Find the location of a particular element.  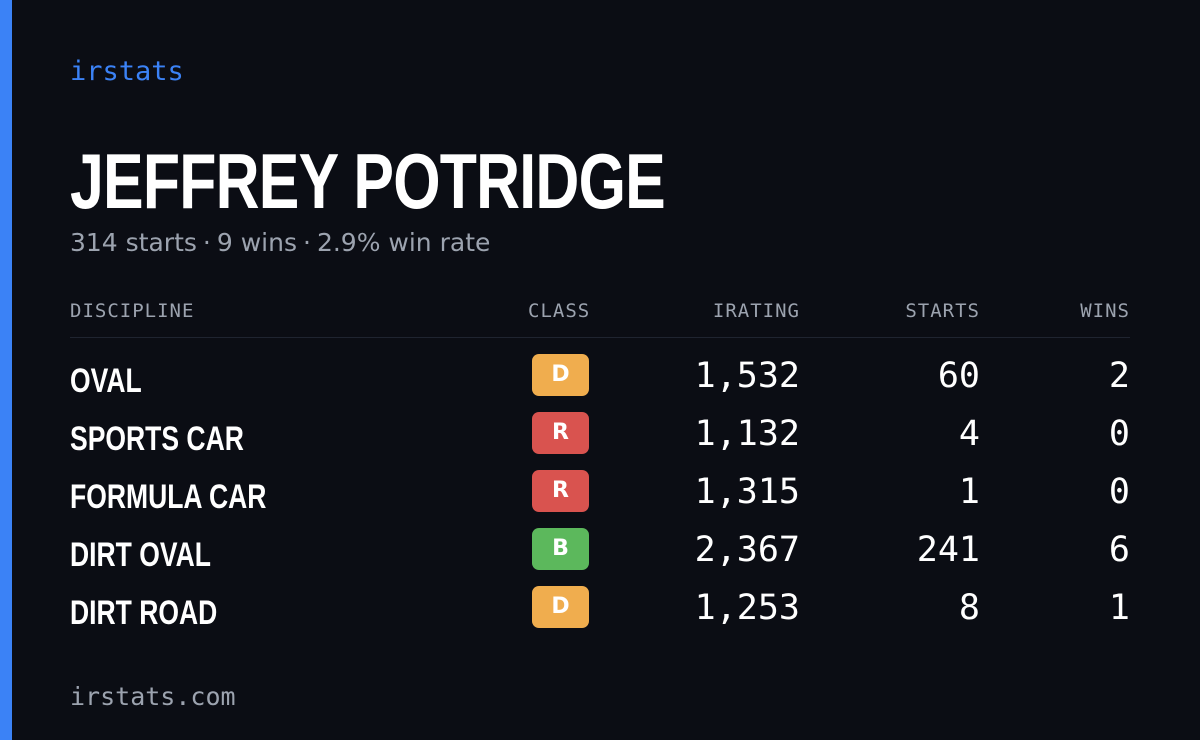

win-rate-summary: 2.9% win rate is located at coordinates (403, 242).